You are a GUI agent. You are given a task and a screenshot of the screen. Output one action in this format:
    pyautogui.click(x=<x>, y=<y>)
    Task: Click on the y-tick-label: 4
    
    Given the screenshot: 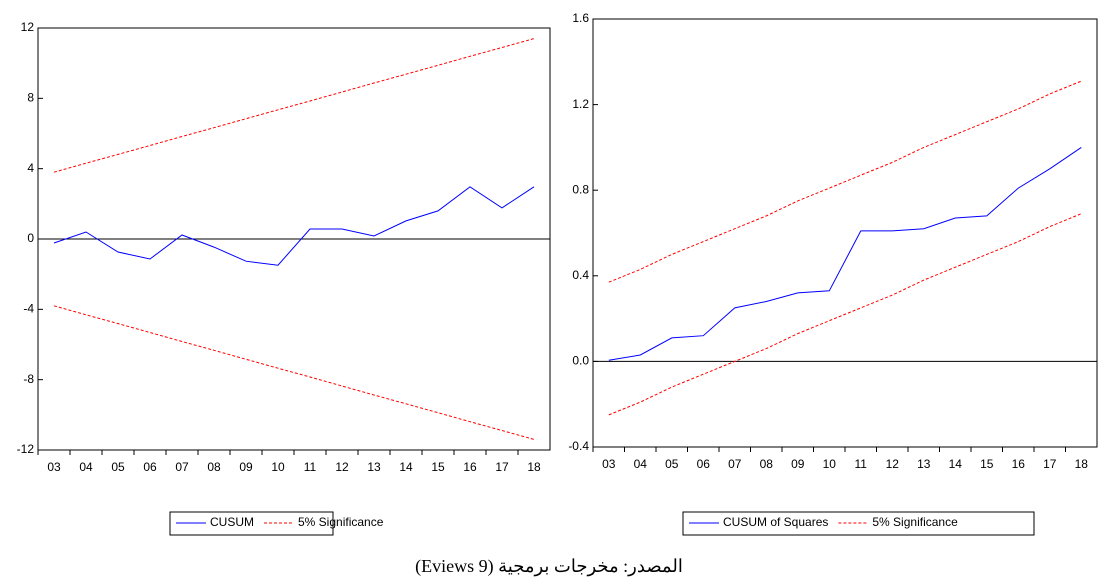 What is the action you would take?
    pyautogui.click(x=30, y=168)
    